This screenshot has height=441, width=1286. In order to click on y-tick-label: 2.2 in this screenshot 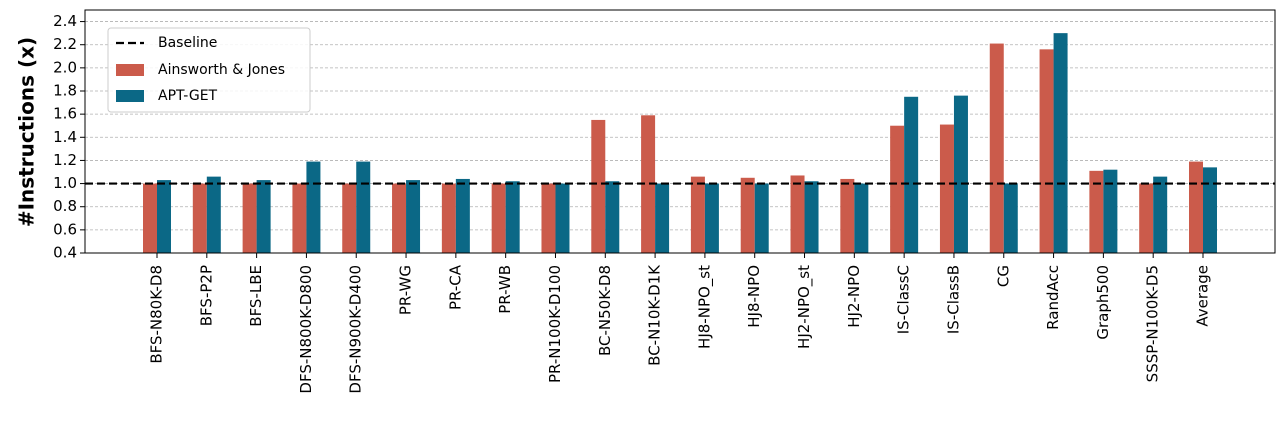, I will do `click(65, 44)`.